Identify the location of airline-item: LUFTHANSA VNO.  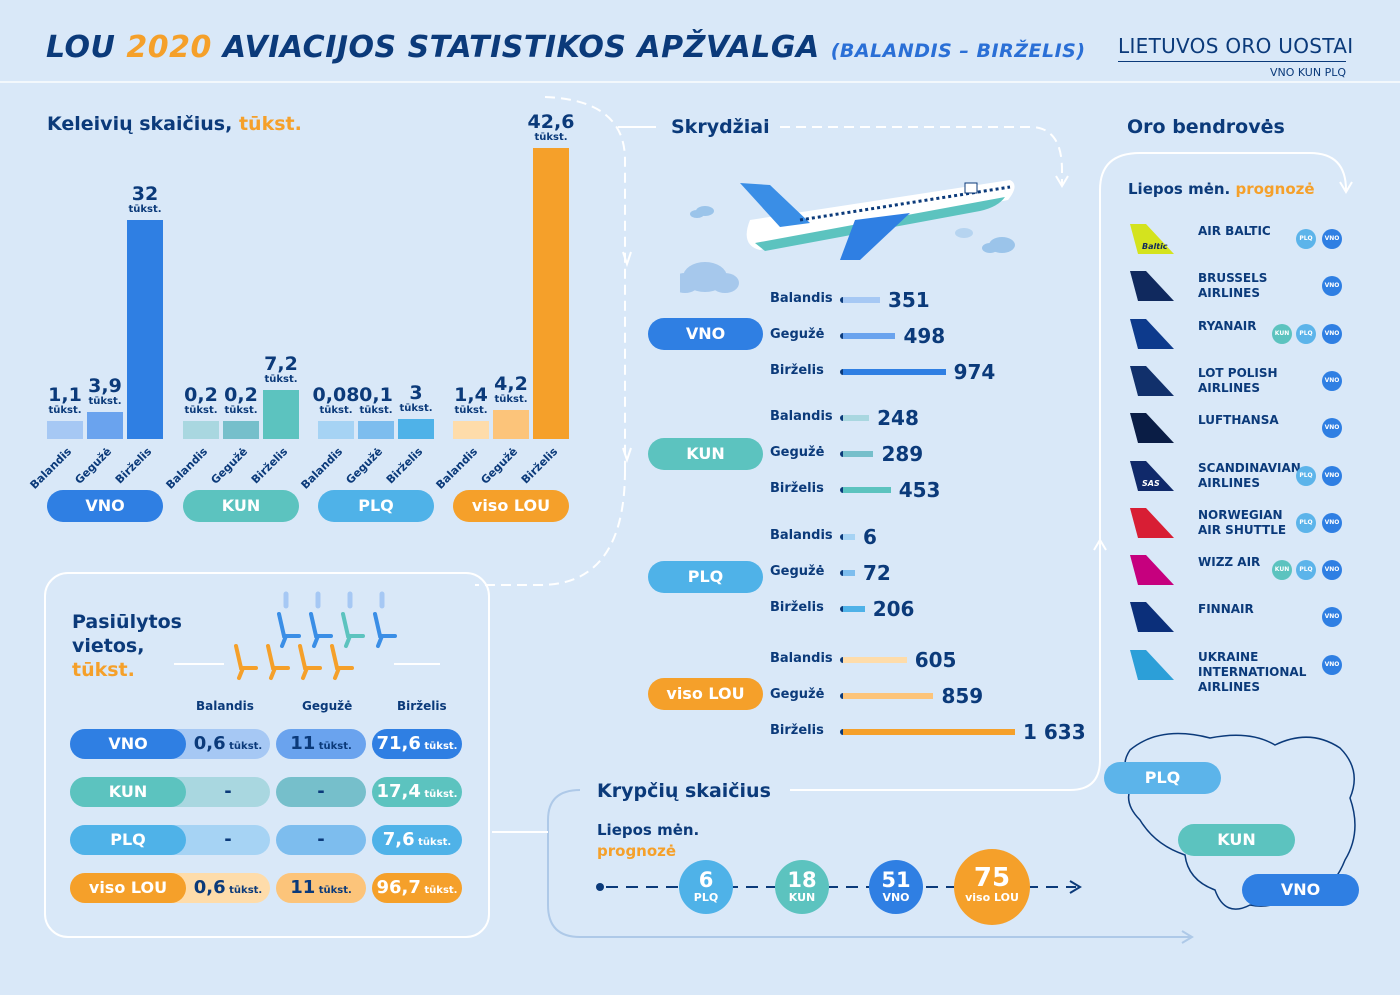
(1238, 429).